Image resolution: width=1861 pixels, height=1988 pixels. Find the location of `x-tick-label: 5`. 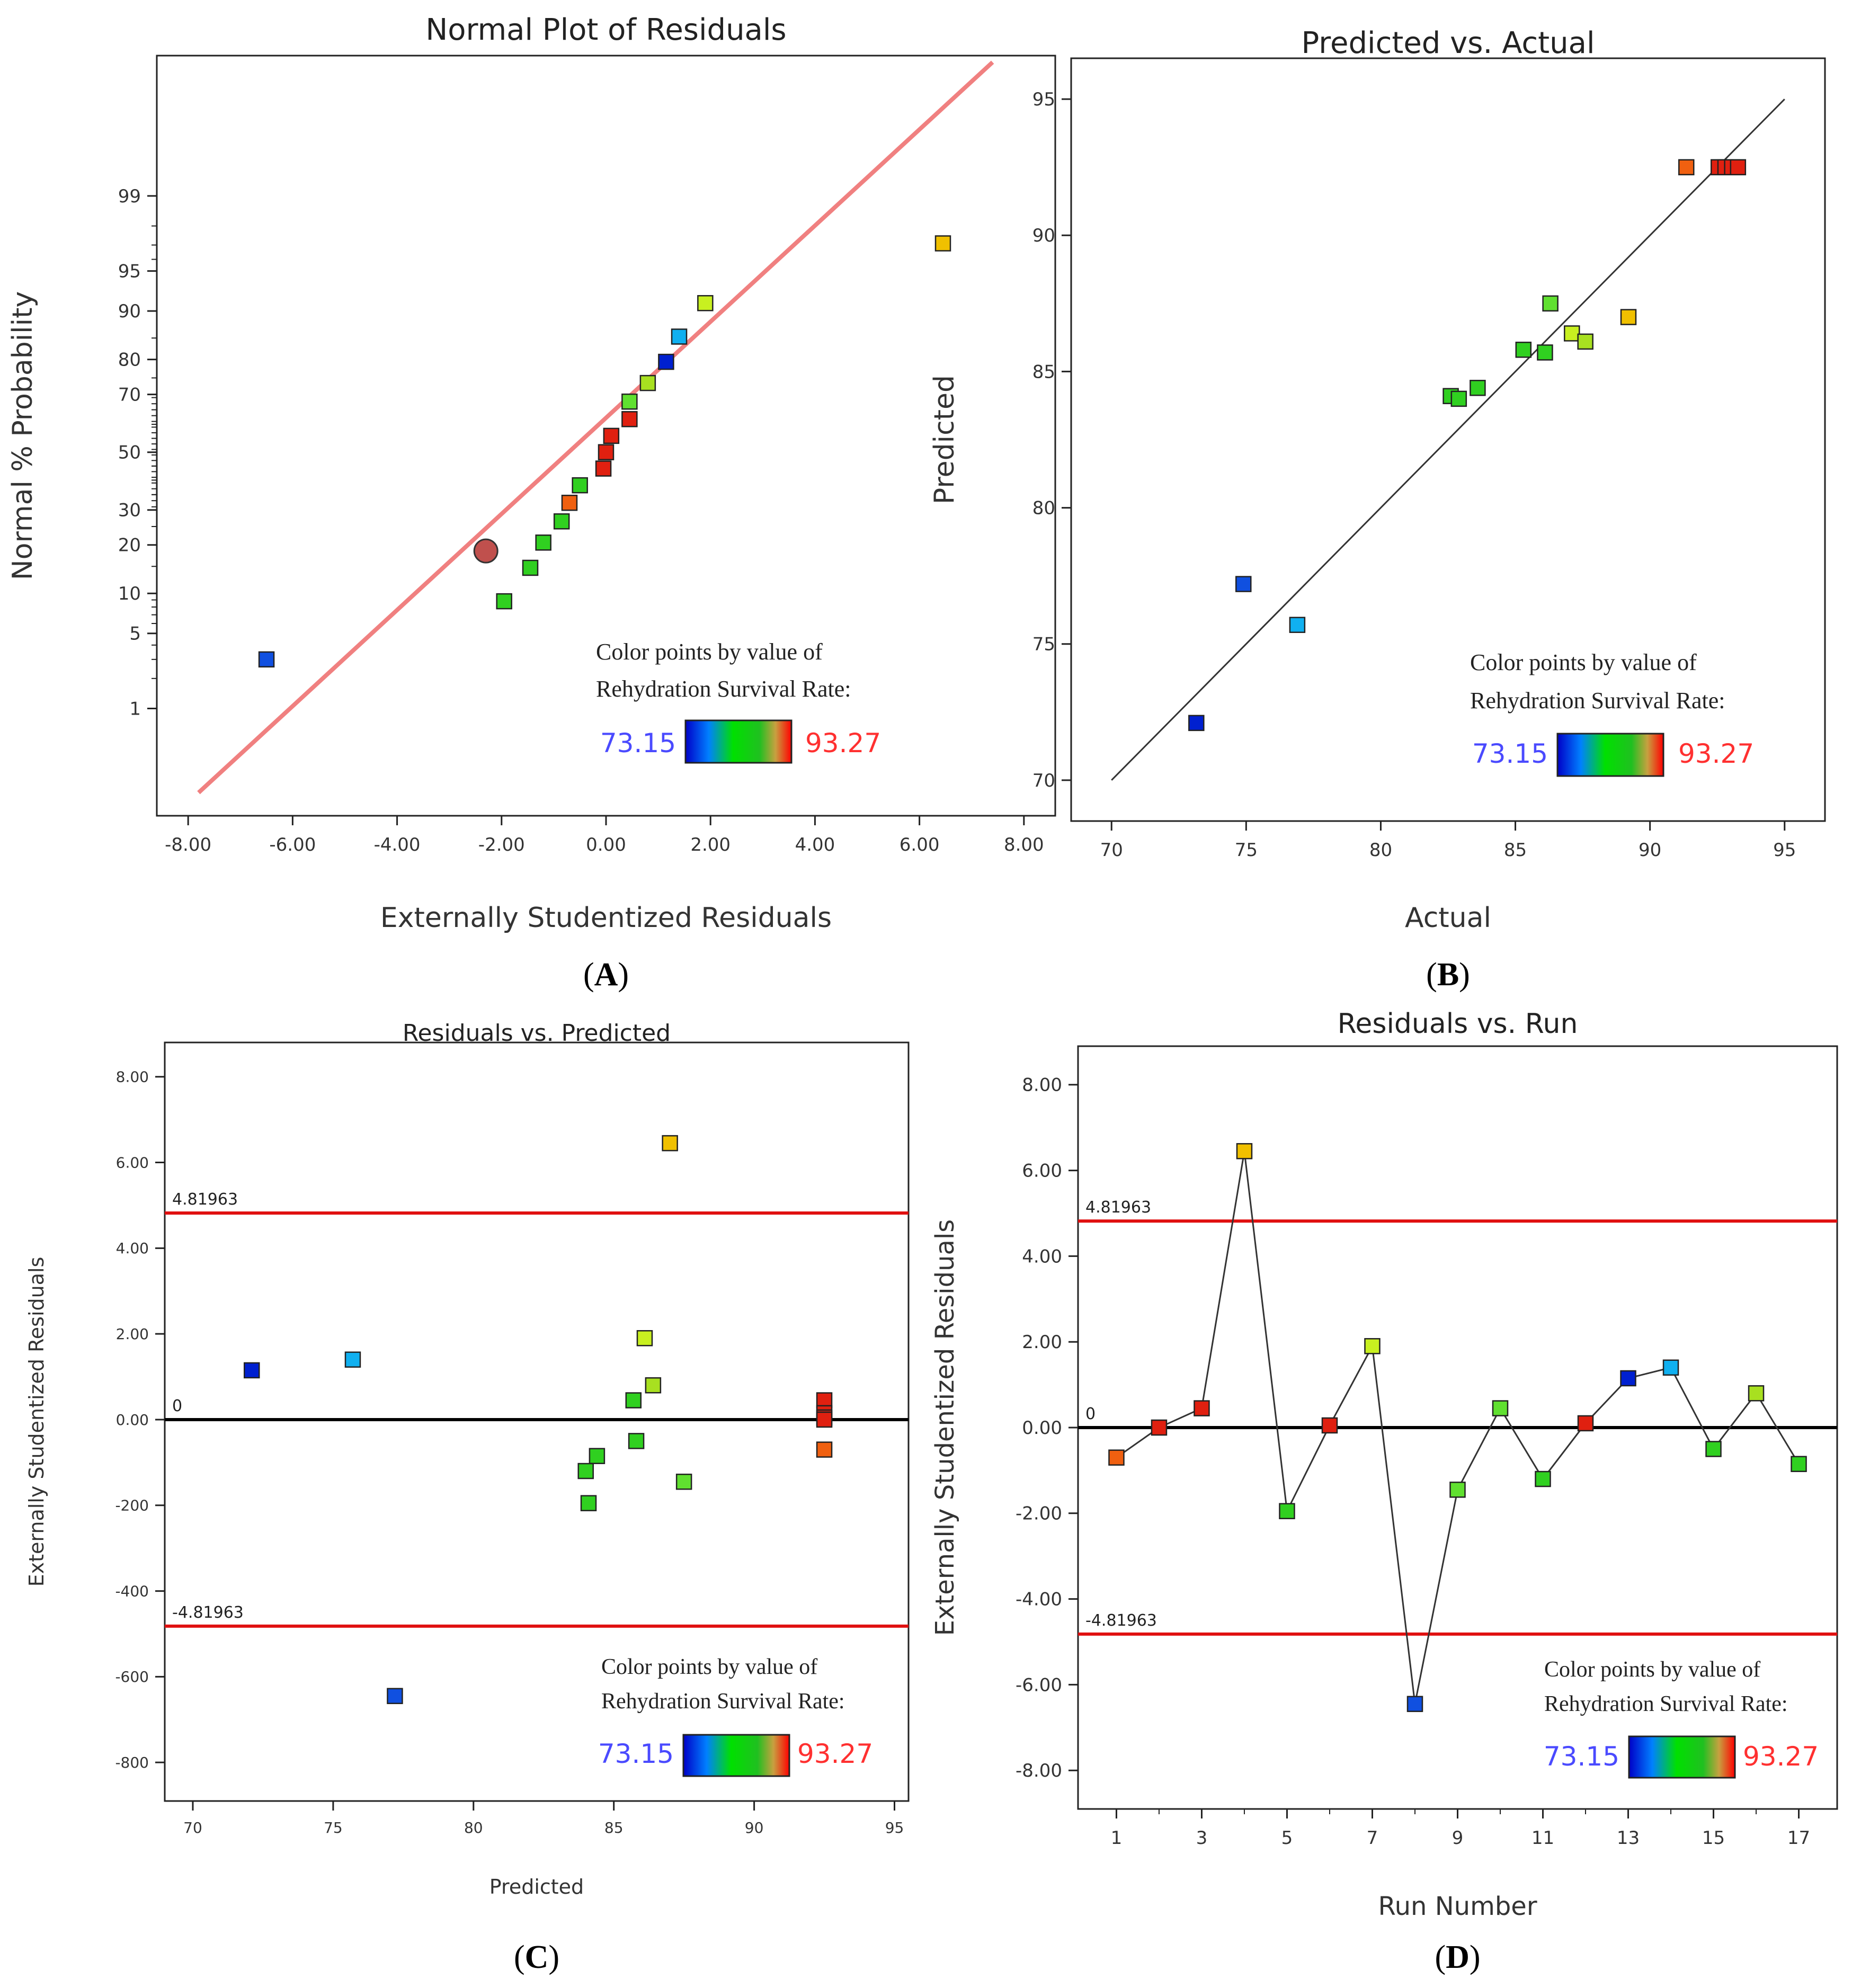

x-tick-label: 5 is located at coordinates (1287, 1838).